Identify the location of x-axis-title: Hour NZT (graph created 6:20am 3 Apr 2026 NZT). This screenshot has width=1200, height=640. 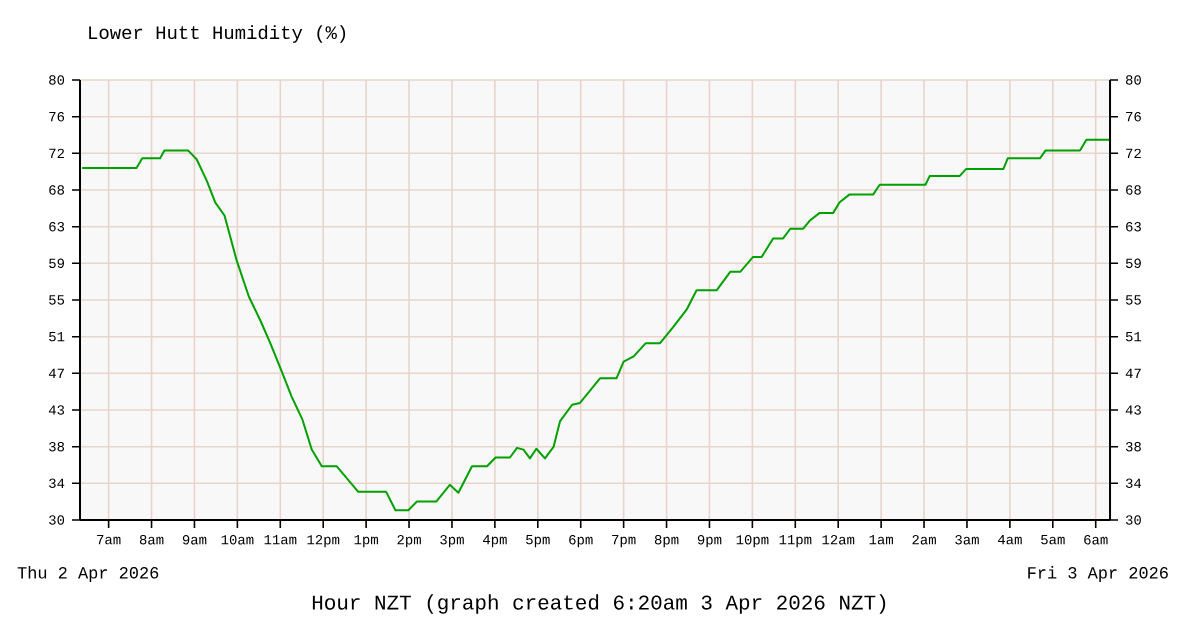
(599, 604).